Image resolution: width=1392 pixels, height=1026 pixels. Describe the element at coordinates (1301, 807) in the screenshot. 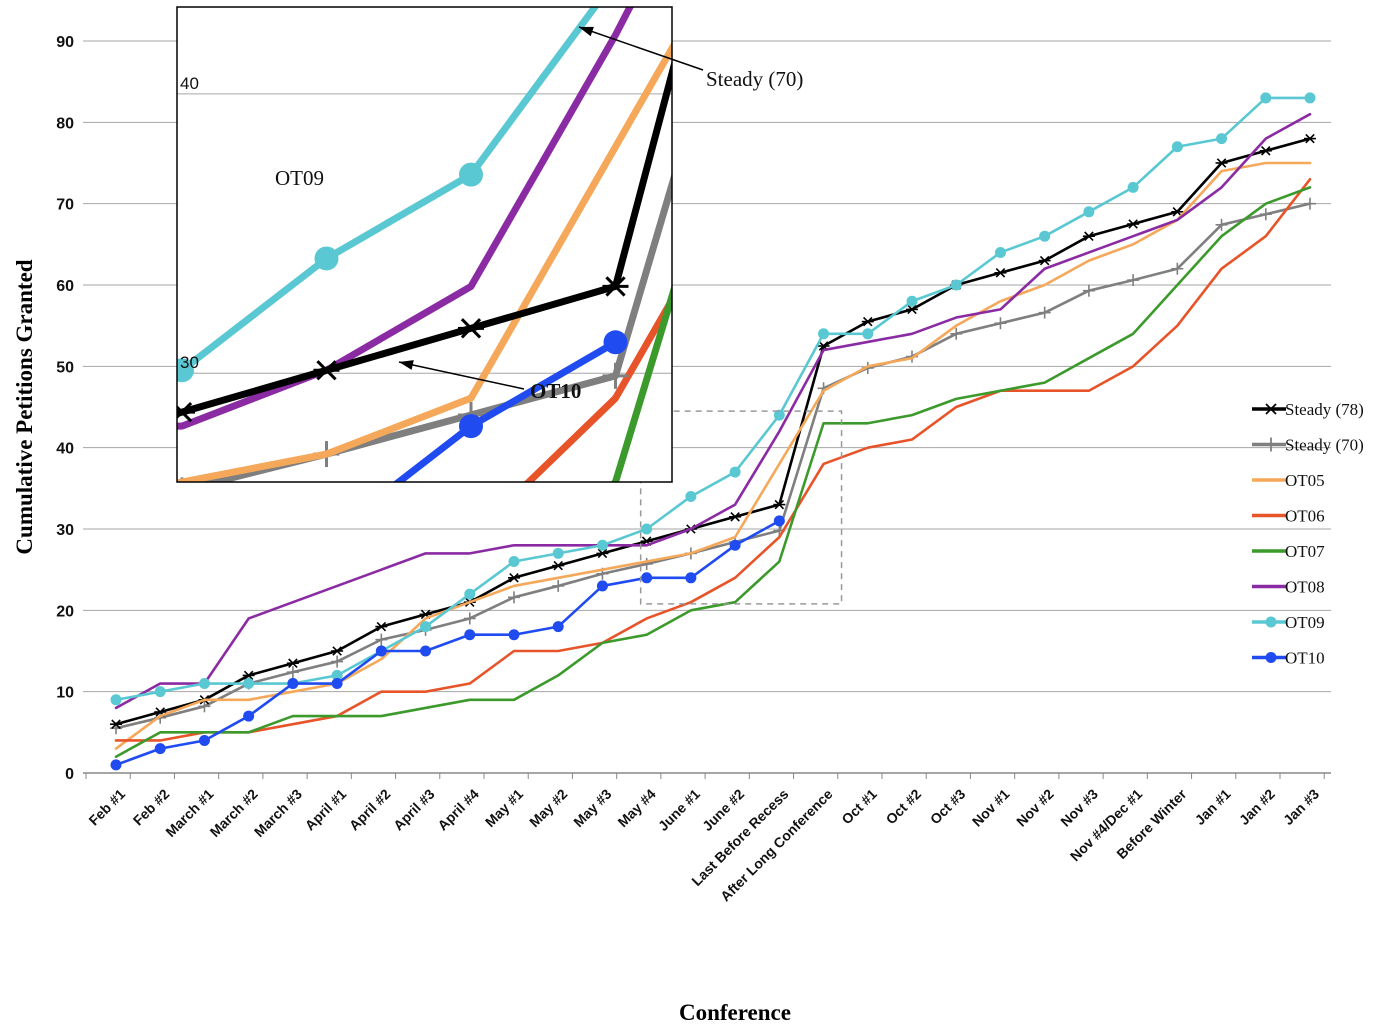

I see `x-tick-label: Jan #3` at that location.